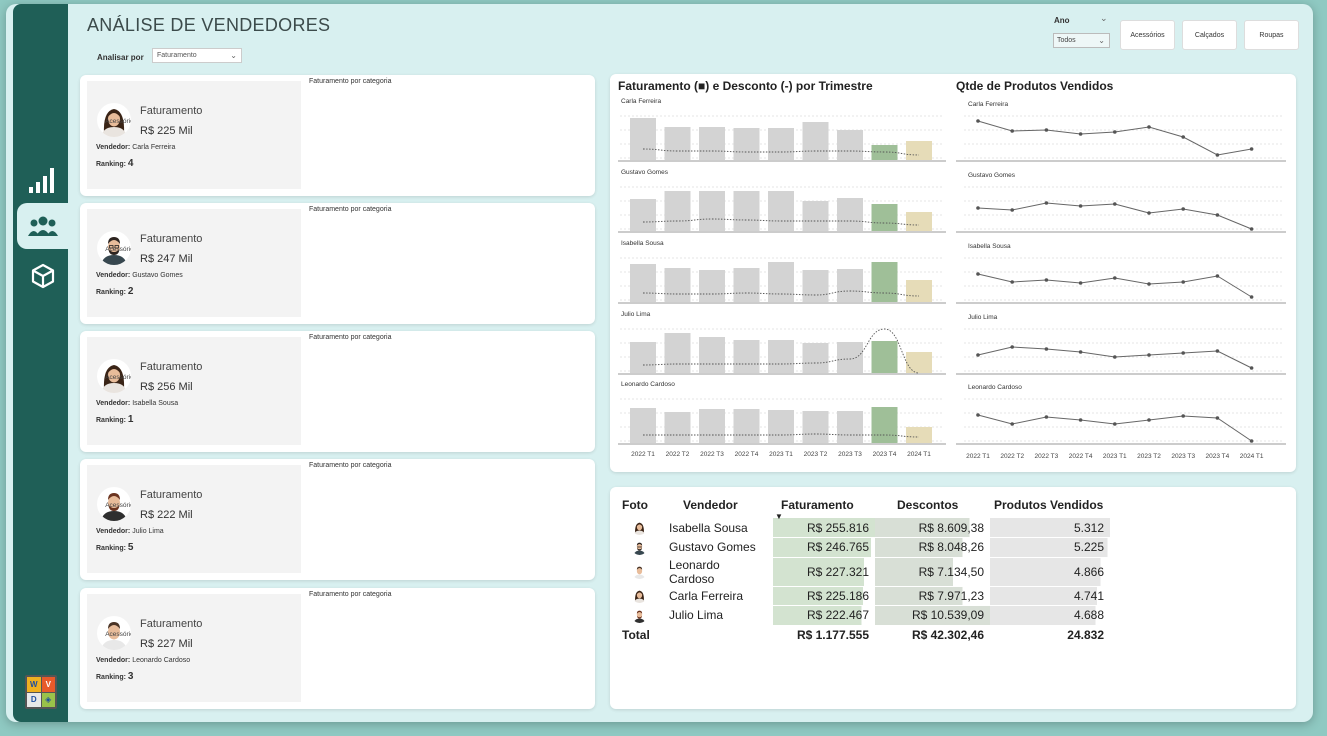 The height and width of the screenshot is (736, 1327). I want to click on col-descontos: Descontos, so click(932, 505).